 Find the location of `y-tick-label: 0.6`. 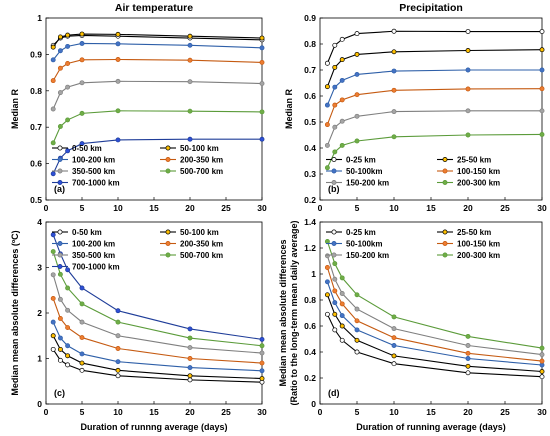

y-tick-label: 0.6 is located at coordinates (310, 96).